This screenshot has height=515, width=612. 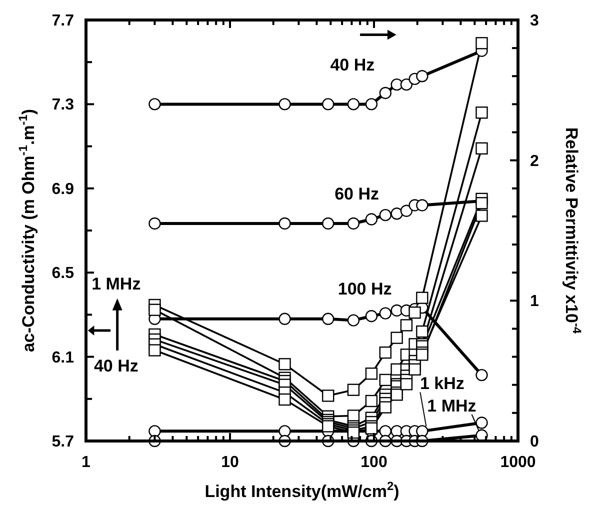 I want to click on x-tick-label: 100, so click(x=374, y=462).